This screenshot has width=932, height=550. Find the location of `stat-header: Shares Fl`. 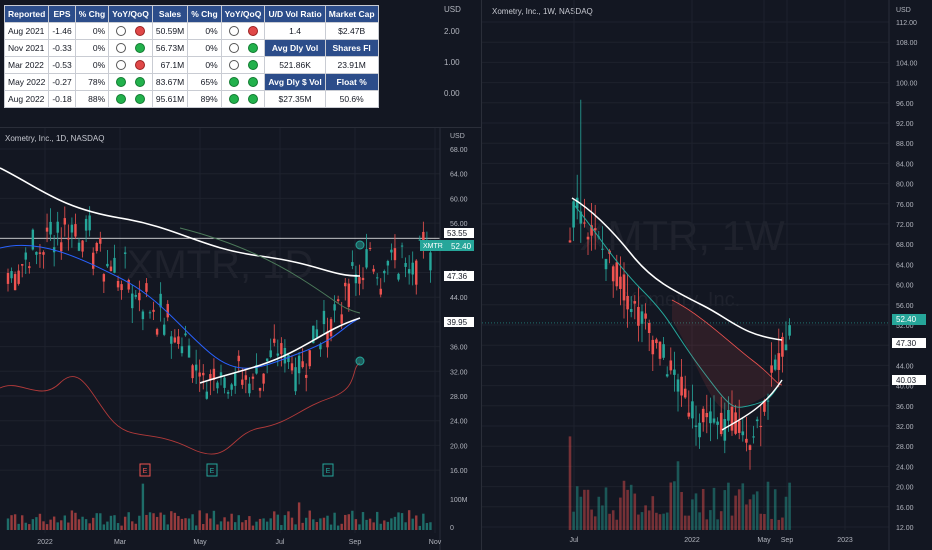

stat-header: Shares Fl is located at coordinates (351, 48).